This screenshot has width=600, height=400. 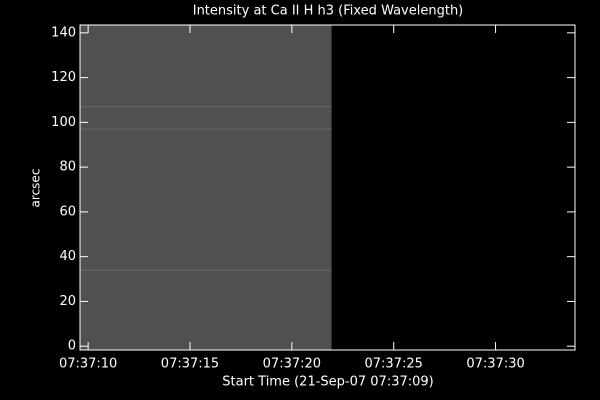 What do you see at coordinates (292, 364) in the screenshot?
I see `x-tick-label: 07:37:20` at bounding box center [292, 364].